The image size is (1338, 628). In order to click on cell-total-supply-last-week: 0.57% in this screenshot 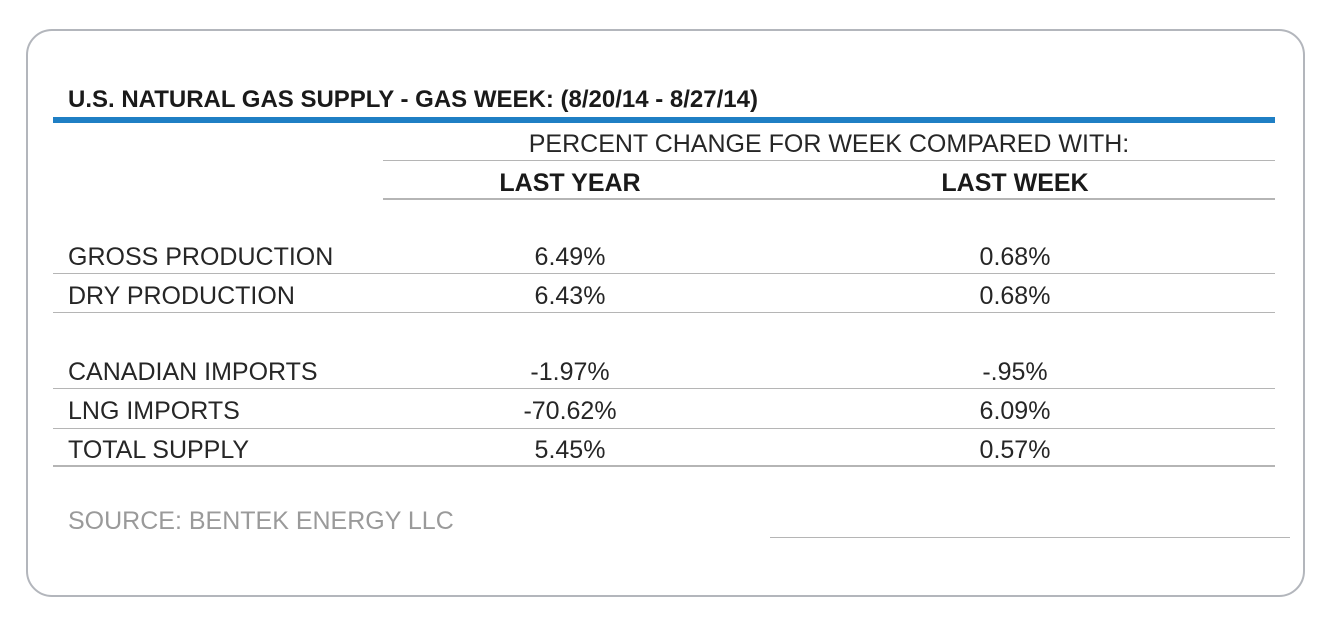, I will do `click(1015, 450)`.